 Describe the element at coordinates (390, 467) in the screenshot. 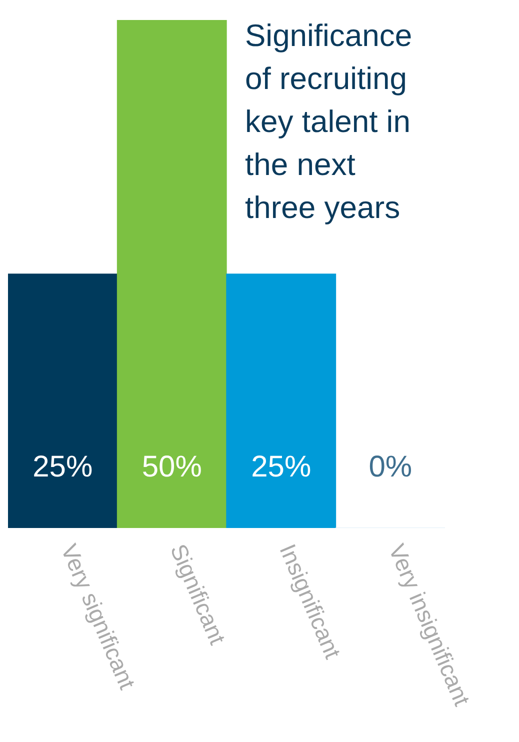

I see `data-label: 0%` at that location.